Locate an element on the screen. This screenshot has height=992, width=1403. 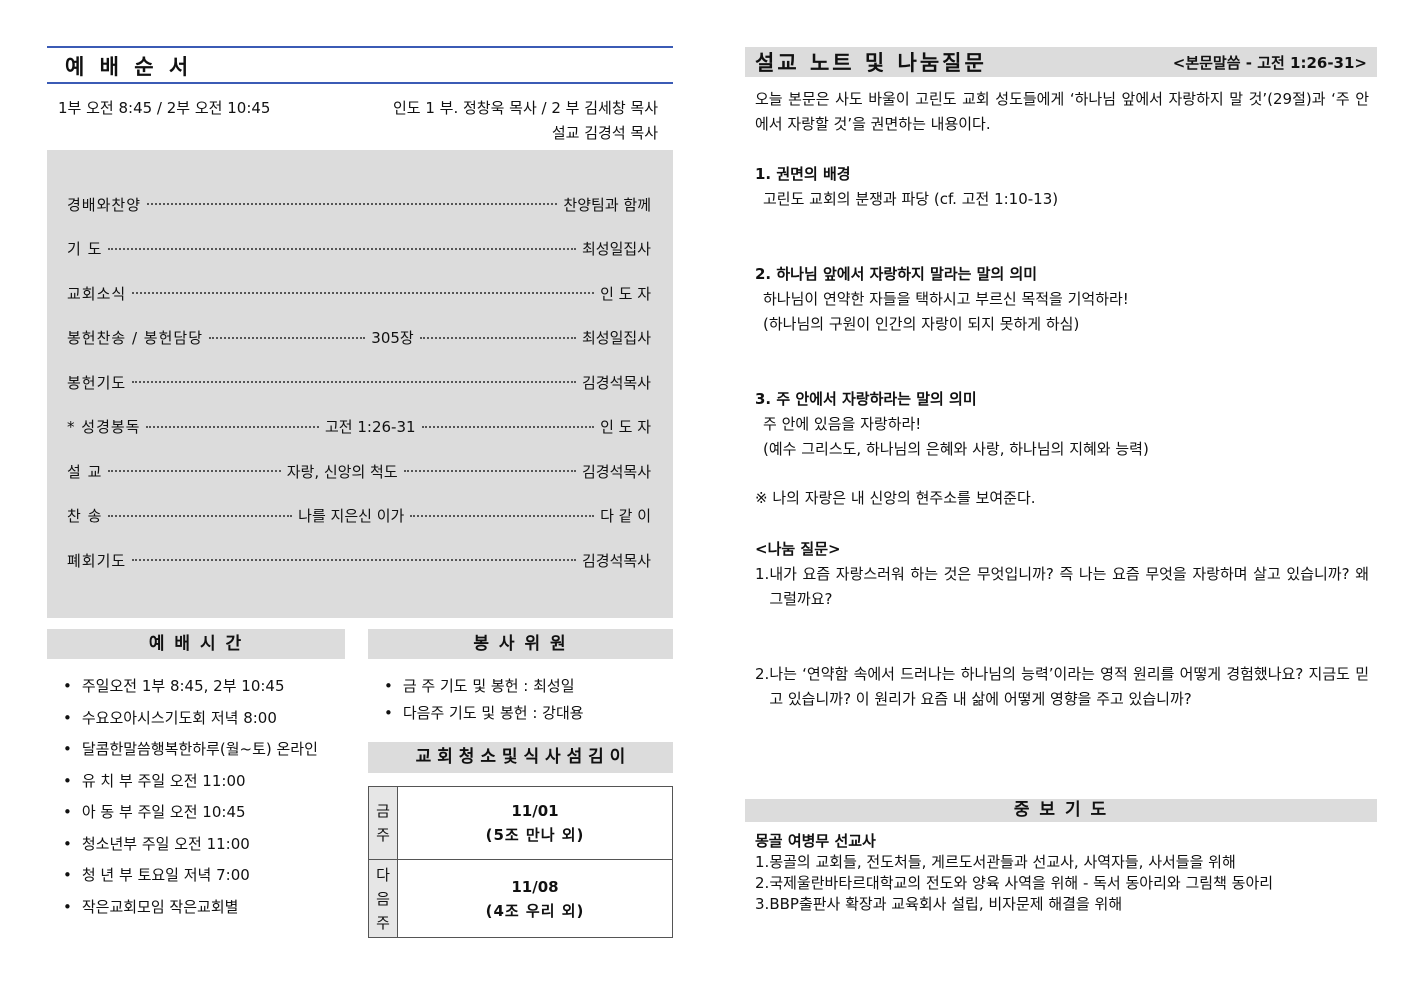
order-middle: 나를 지은신 이가 is located at coordinates (351, 516).